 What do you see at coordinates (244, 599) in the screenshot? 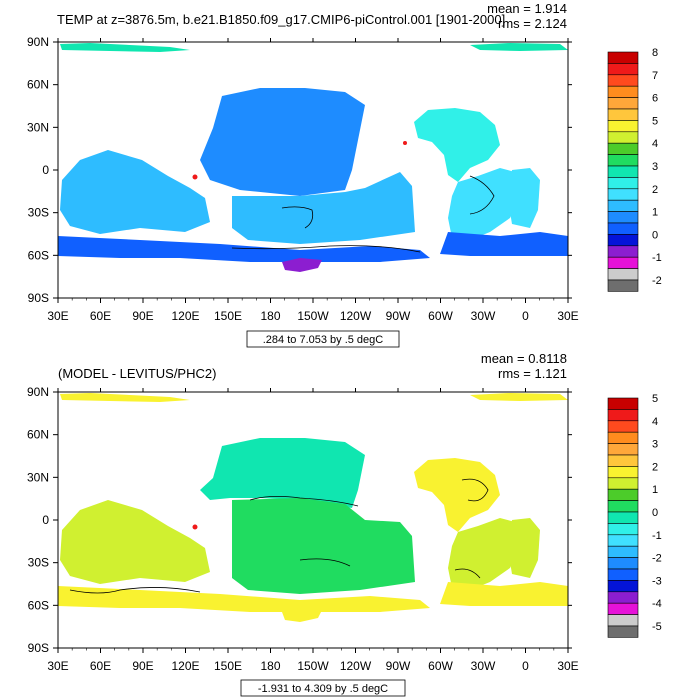
I see `region-southern-ocean` at bounding box center [244, 599].